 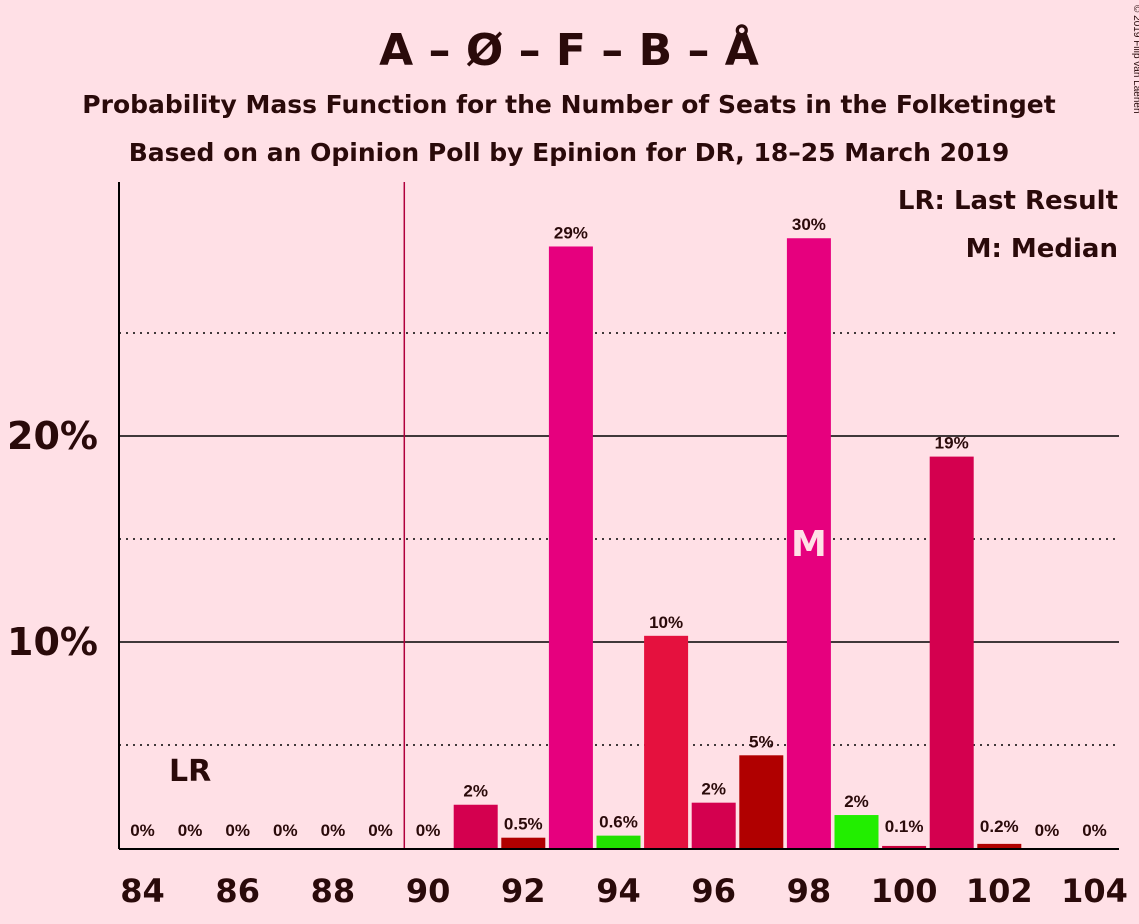 What do you see at coordinates (761, 741) in the screenshot?
I see `bar-label-97: 5%` at bounding box center [761, 741].